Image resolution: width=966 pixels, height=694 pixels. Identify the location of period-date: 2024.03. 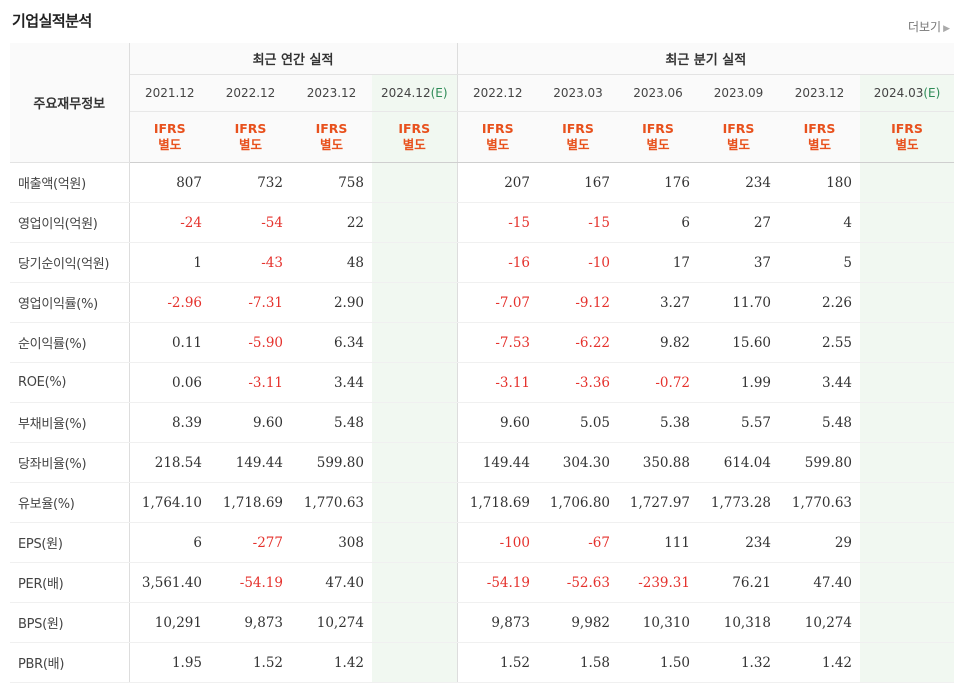
(898, 93).